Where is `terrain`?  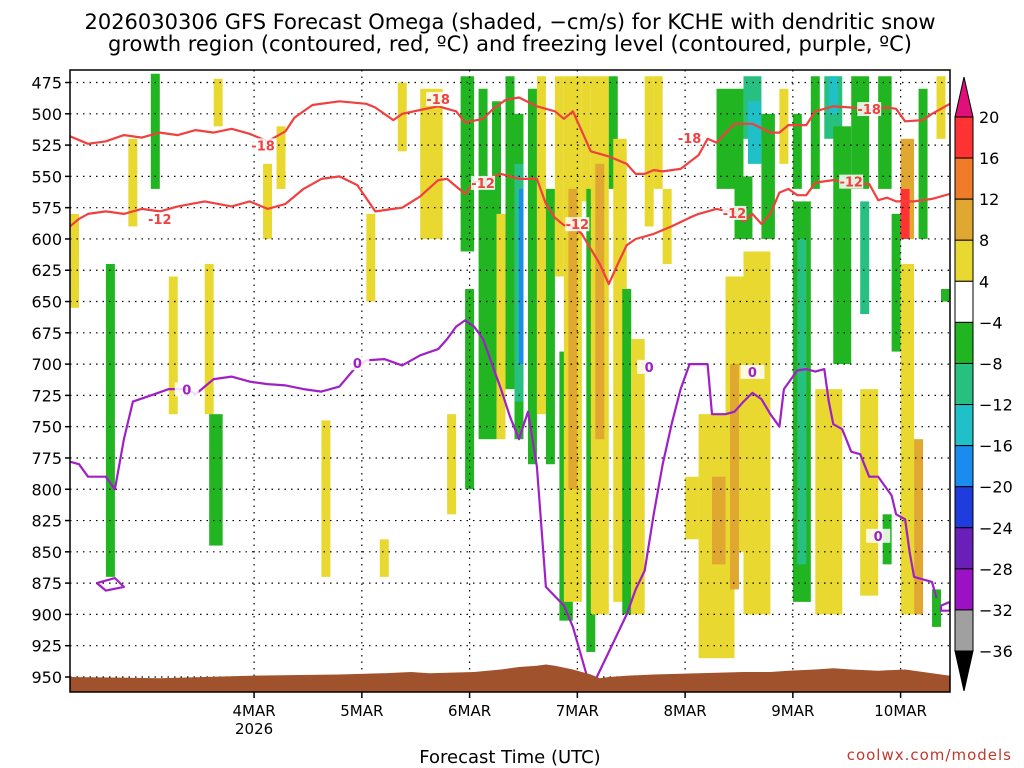 terrain is located at coordinates (510, 678).